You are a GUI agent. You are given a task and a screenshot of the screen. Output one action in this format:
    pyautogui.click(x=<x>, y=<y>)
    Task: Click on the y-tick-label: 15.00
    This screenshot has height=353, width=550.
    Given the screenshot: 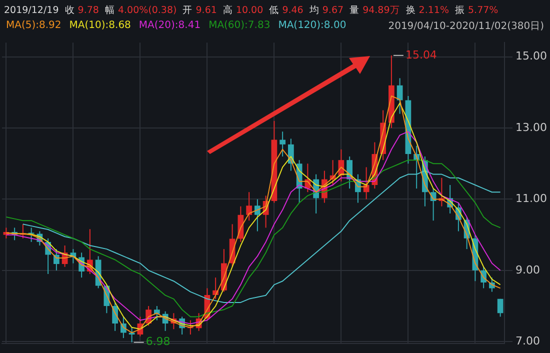 What is the action you would take?
    pyautogui.click(x=532, y=56)
    